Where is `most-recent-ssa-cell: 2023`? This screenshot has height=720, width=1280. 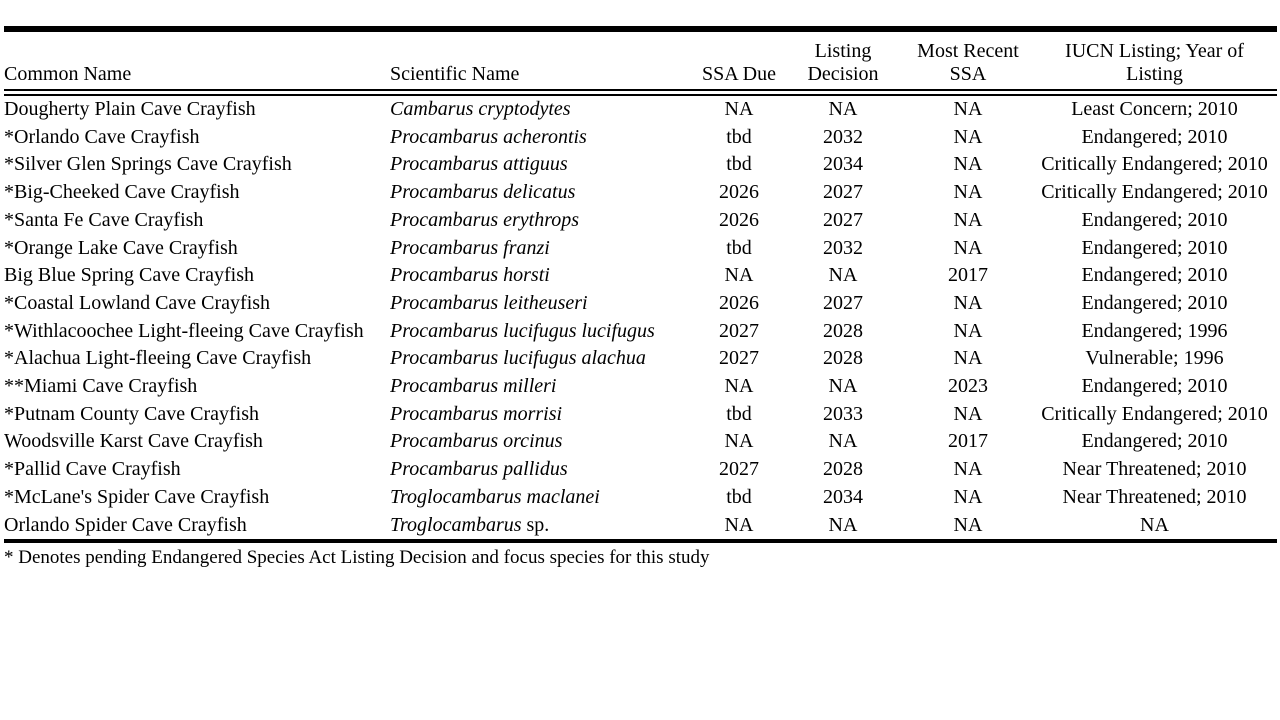 most-recent-ssa-cell: 2023 is located at coordinates (968, 386).